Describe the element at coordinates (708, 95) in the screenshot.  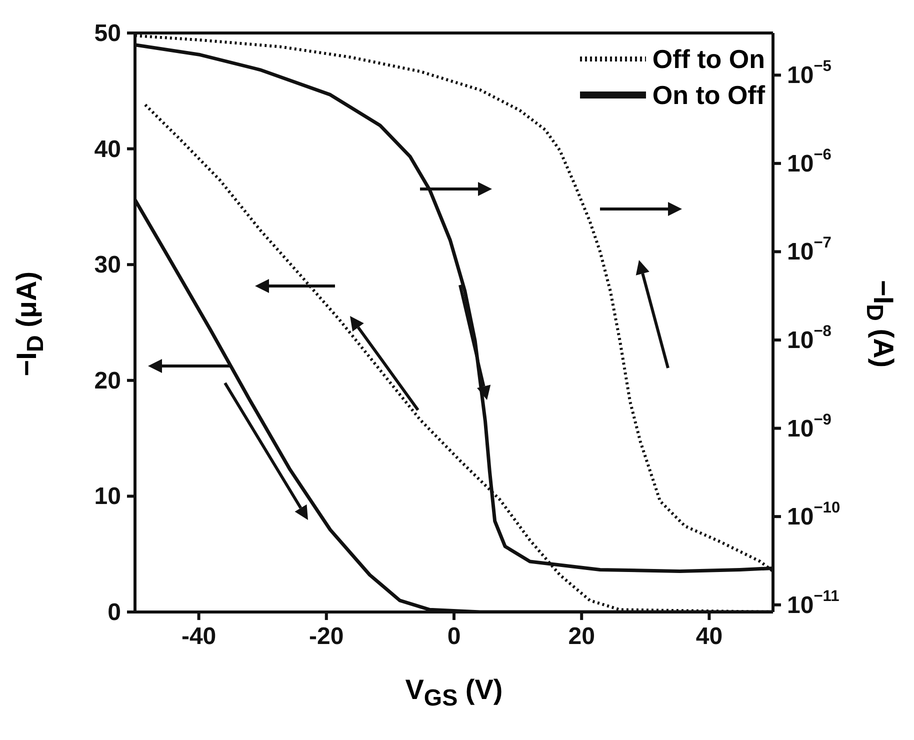
I see `legend-label: On to Off` at that location.